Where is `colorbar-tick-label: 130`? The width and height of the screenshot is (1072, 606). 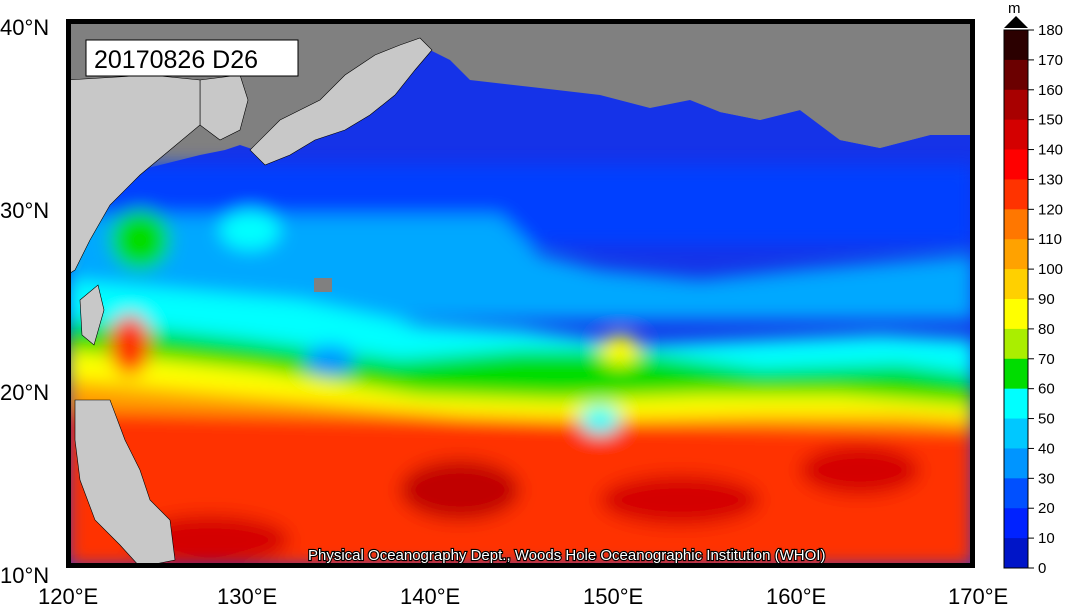 colorbar-tick-label: 130 is located at coordinates (1050, 179).